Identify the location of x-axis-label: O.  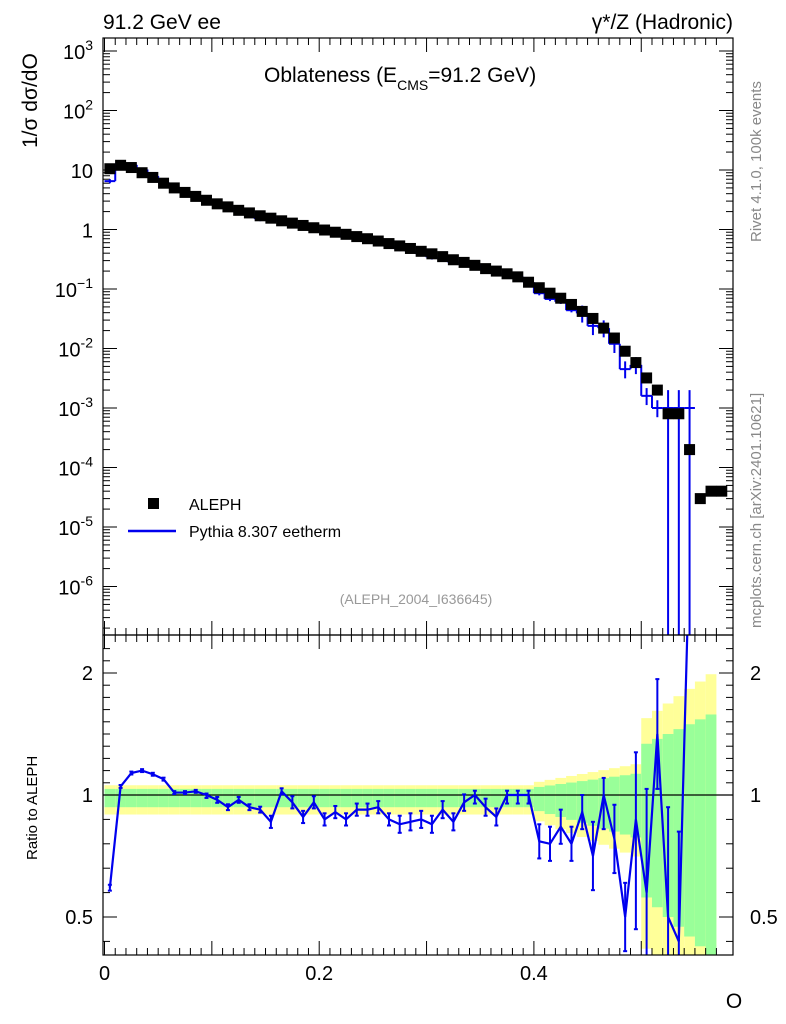
(734, 1001).